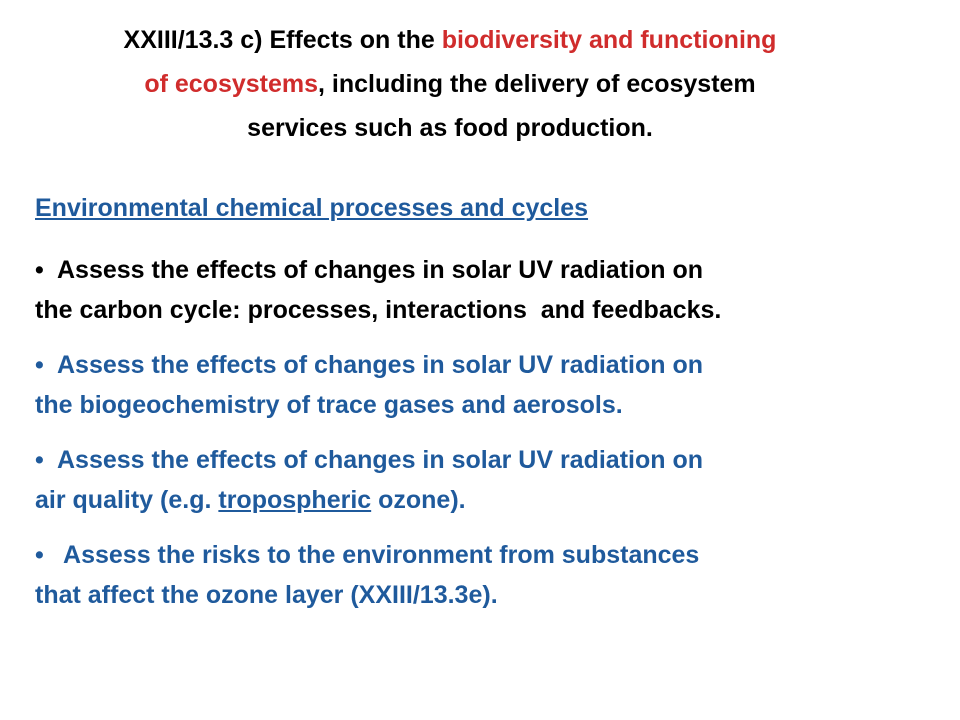 The width and height of the screenshot is (960, 720). Describe the element at coordinates (609, 40) in the screenshot. I see `title-highlight: biodiversity and functioning` at that location.